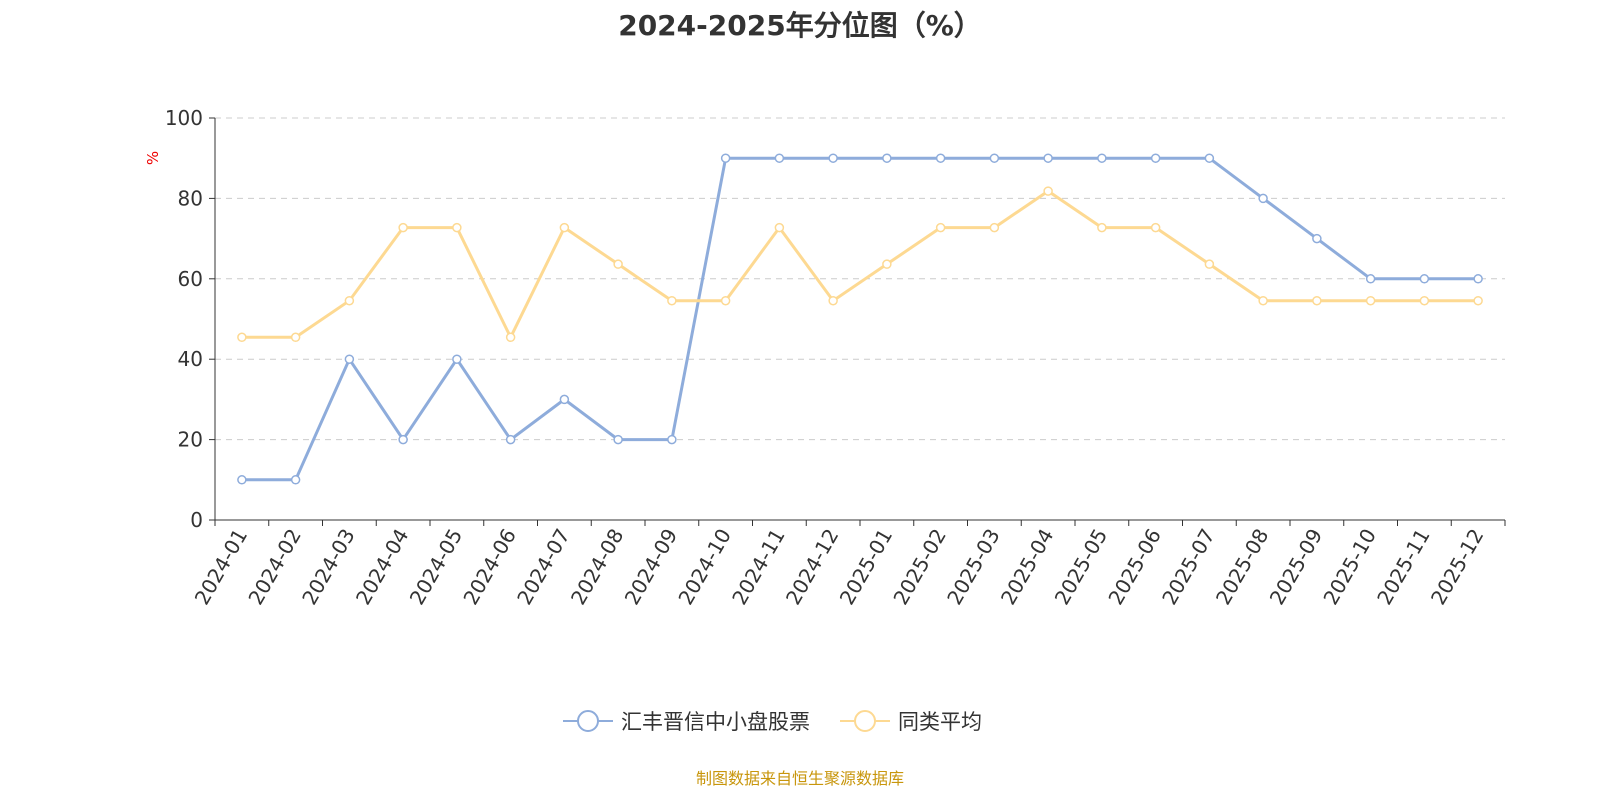 This screenshot has width=1600, height=800. What do you see at coordinates (153, 158) in the screenshot?
I see `y-axis-label: %` at bounding box center [153, 158].